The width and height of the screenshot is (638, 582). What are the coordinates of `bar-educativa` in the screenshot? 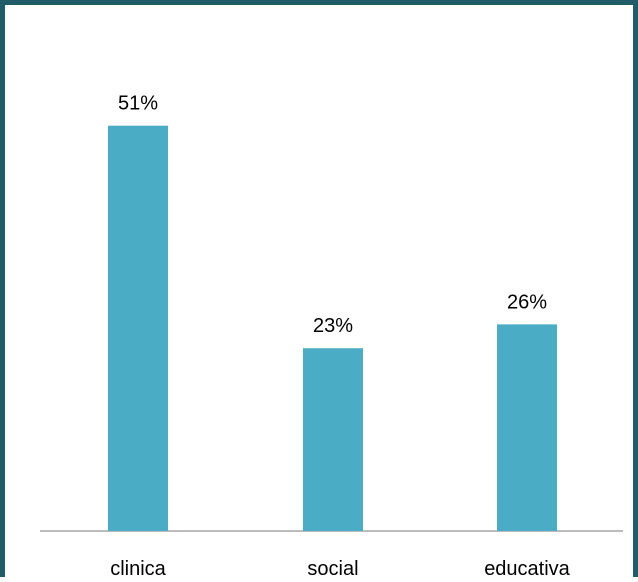 It's located at (527, 427).